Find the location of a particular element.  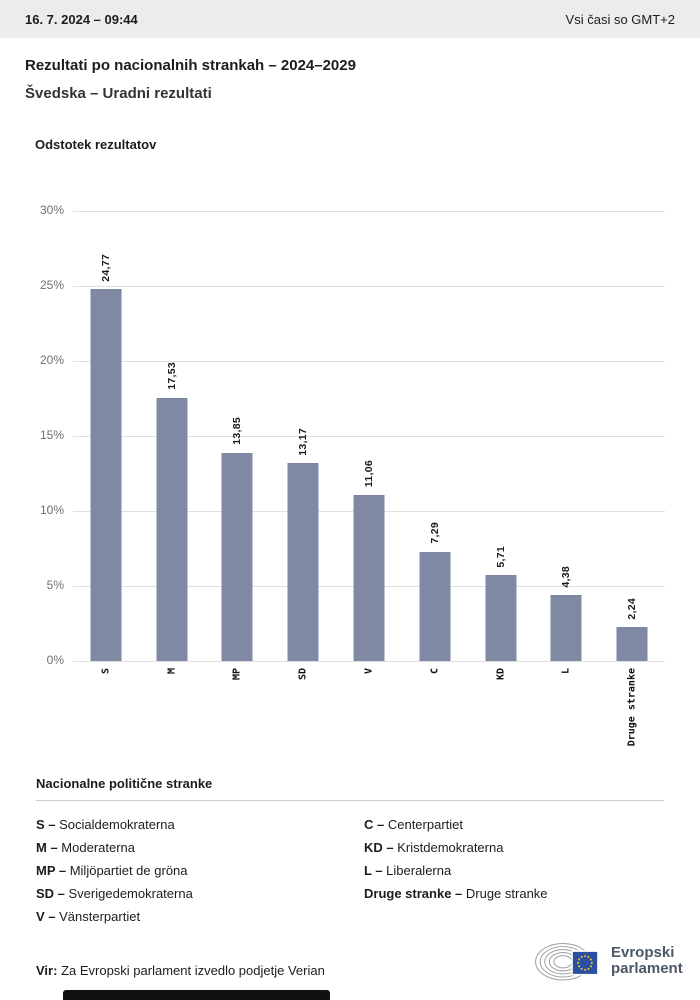

bar-SD is located at coordinates (303, 562).